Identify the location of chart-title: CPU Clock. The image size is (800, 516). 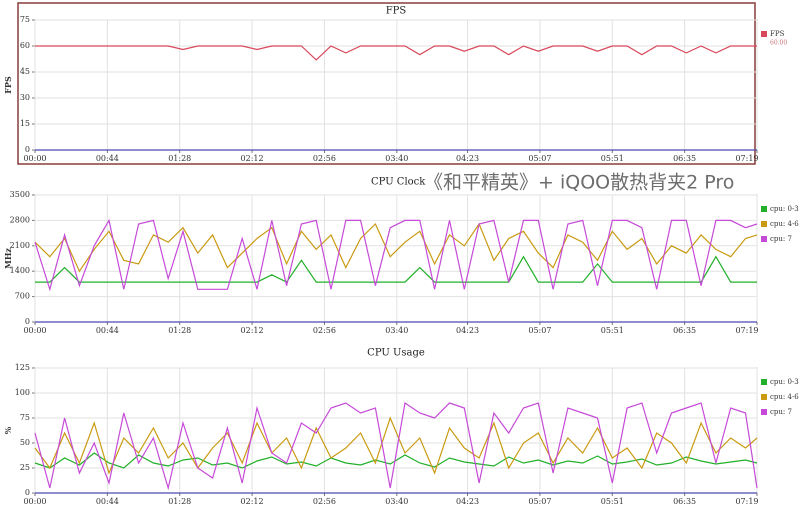
(398, 182).